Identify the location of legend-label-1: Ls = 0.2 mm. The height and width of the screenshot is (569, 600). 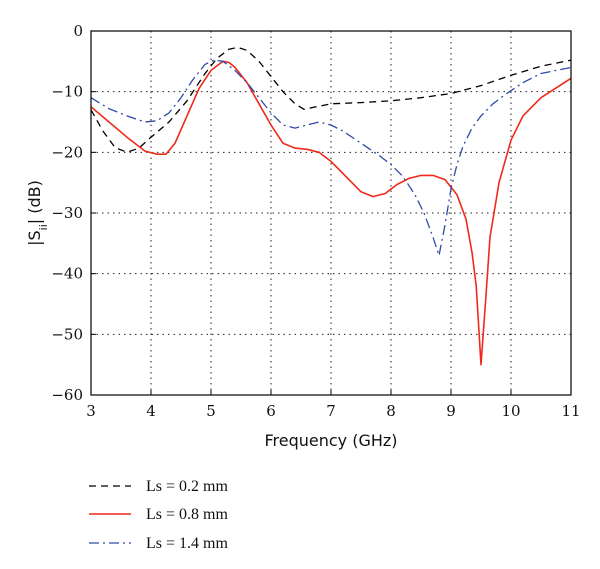
(187, 486).